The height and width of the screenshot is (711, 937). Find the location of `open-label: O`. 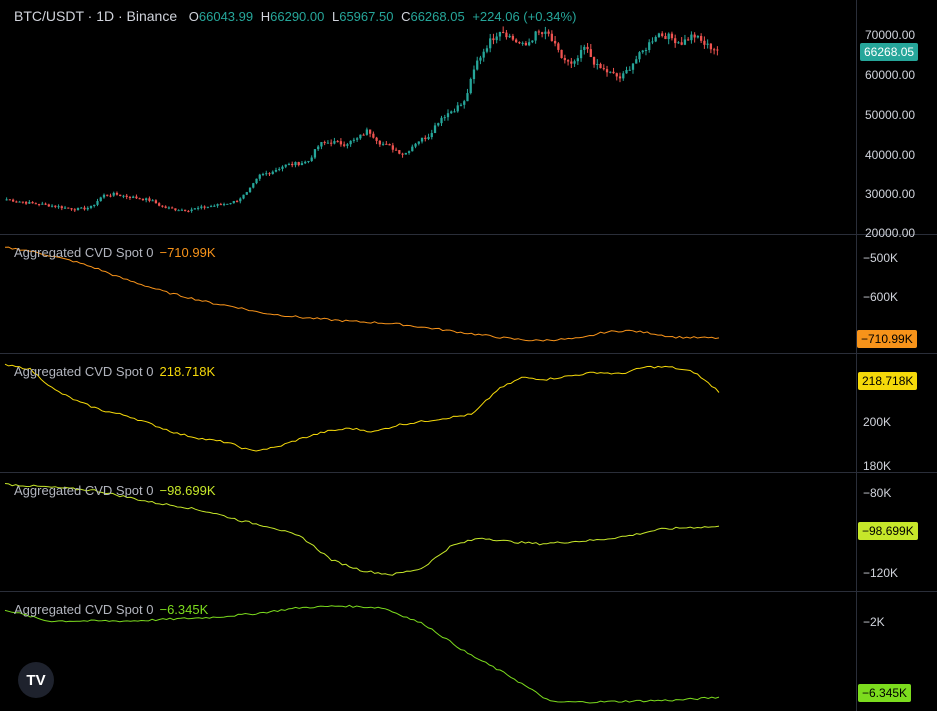

open-label: O is located at coordinates (193, 16).